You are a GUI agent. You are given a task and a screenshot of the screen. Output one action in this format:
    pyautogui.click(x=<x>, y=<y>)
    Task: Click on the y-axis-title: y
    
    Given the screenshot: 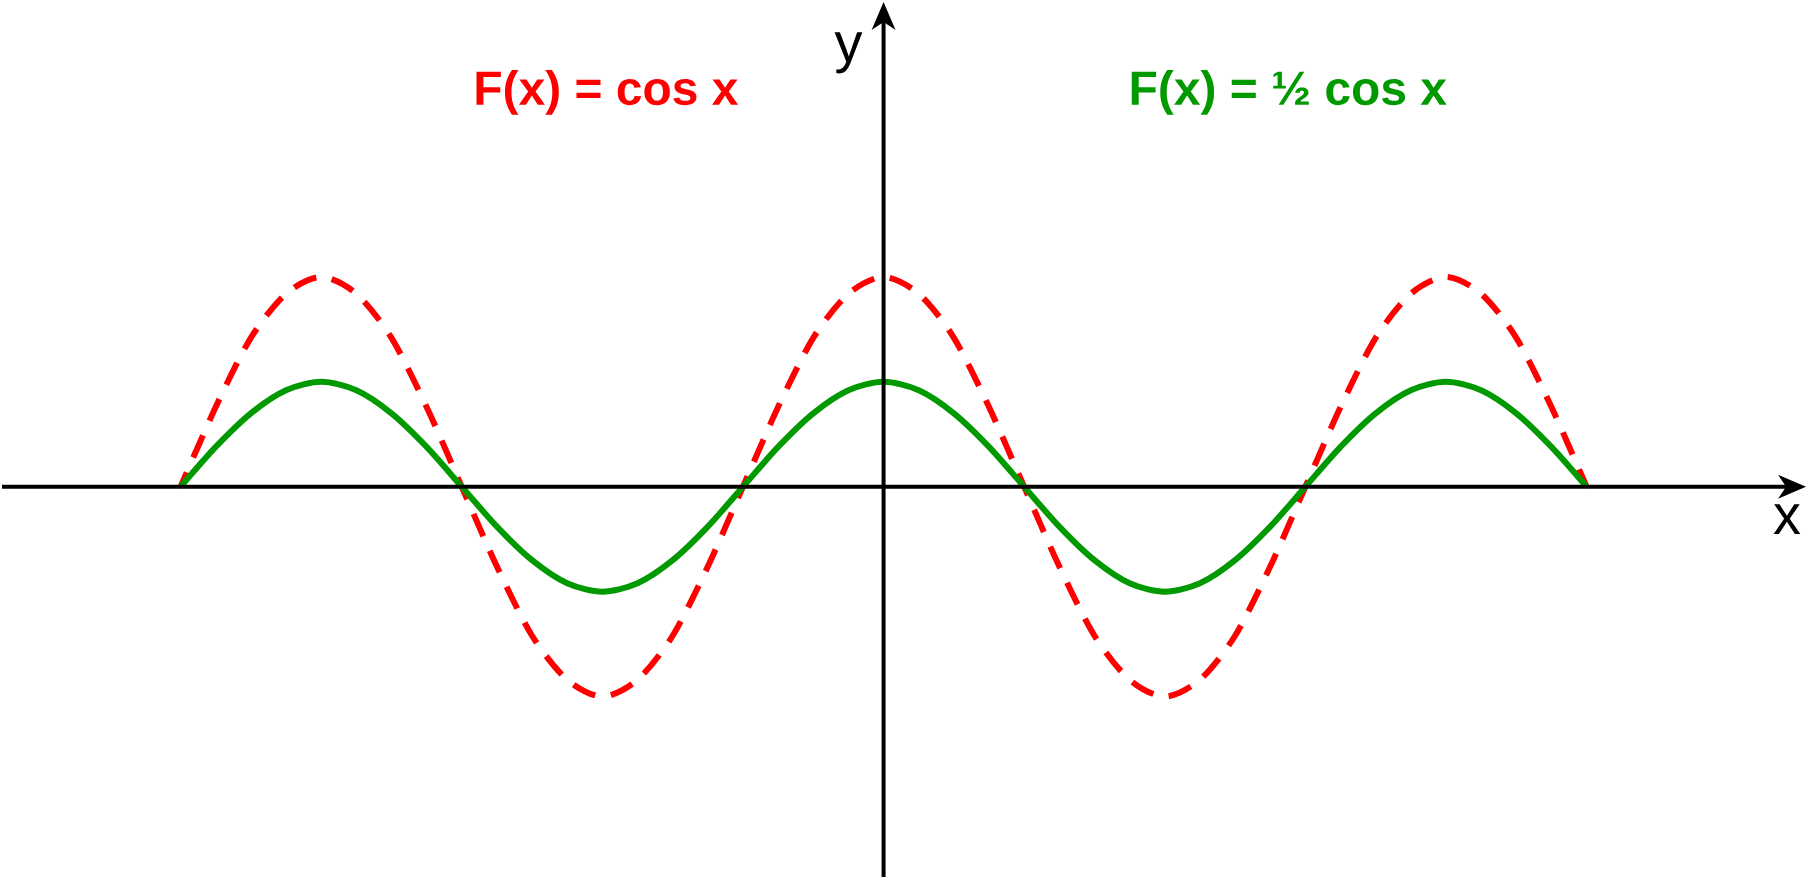 What is the action you would take?
    pyautogui.click(x=848, y=53)
    